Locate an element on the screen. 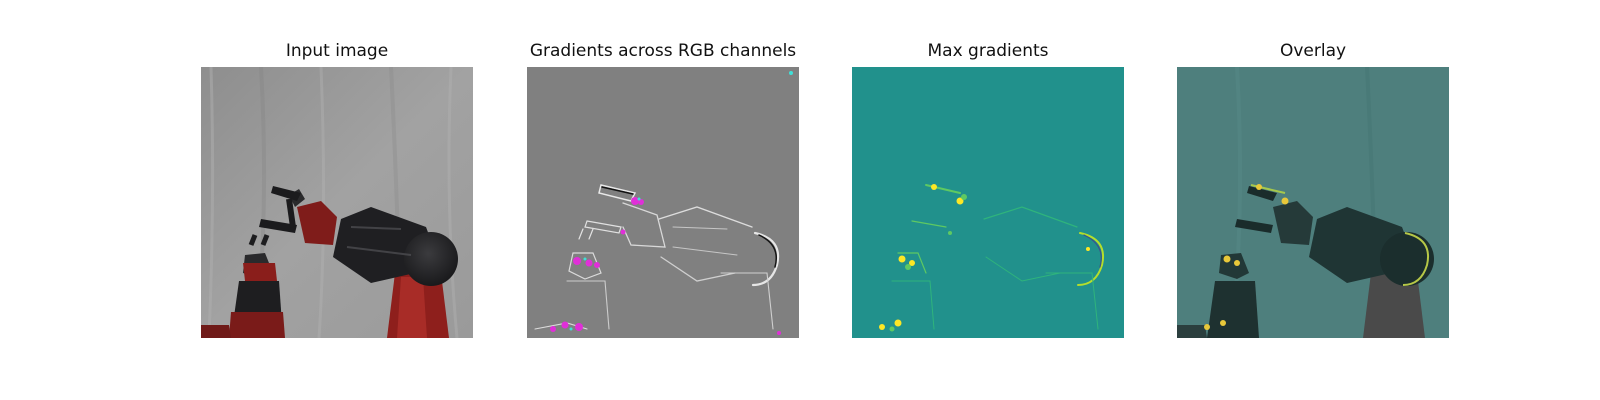 The width and height of the screenshot is (1600, 400). overlay-image is located at coordinates (1313, 202).